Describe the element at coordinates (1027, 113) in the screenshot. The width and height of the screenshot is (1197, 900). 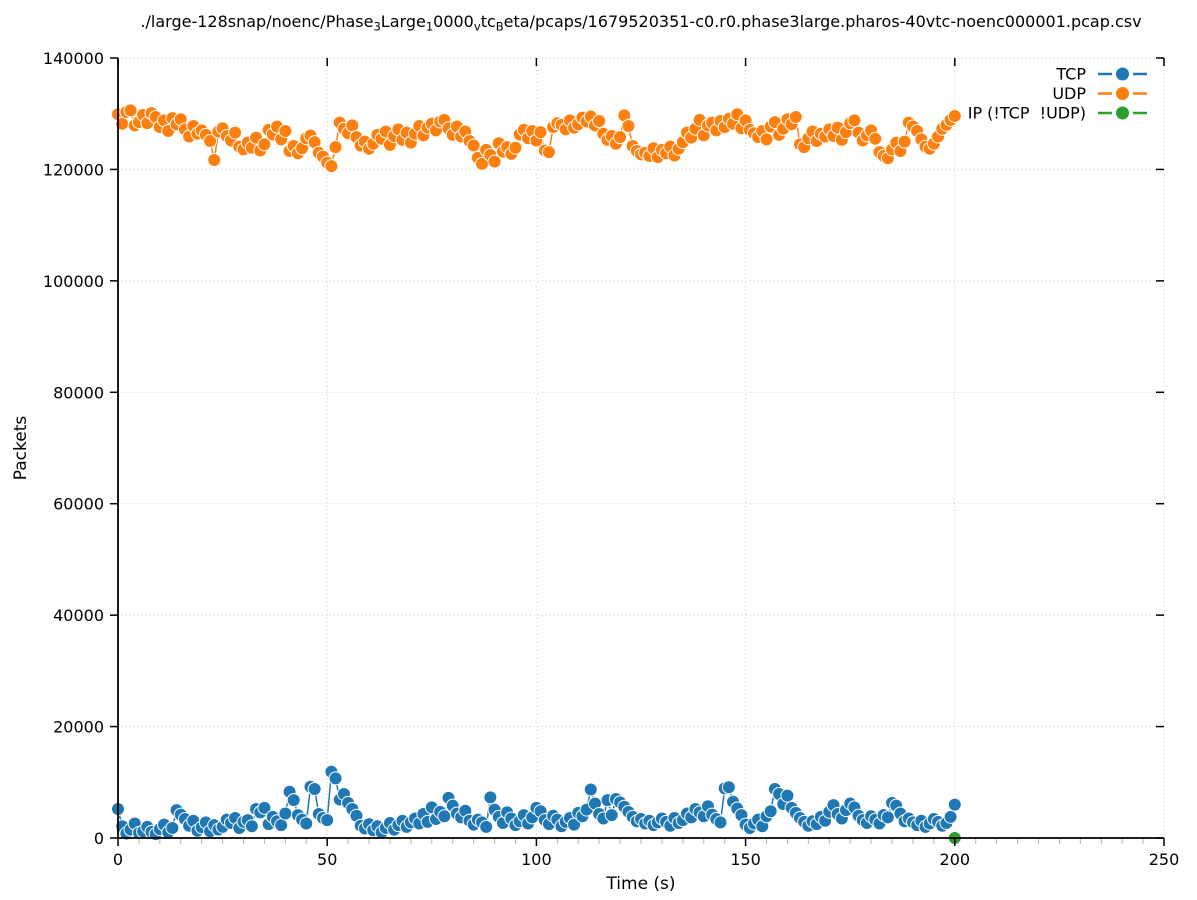
I see `legend-label-ip-tcp-udp: IP (!TCP !UDP)` at that location.